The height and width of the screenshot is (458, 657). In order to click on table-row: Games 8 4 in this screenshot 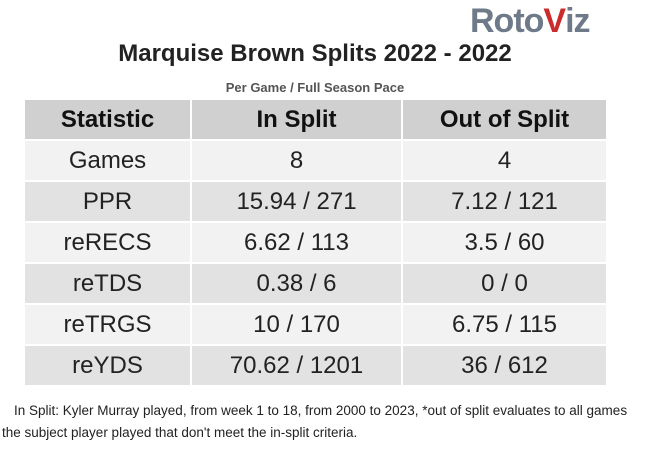, I will do `click(315, 160)`.